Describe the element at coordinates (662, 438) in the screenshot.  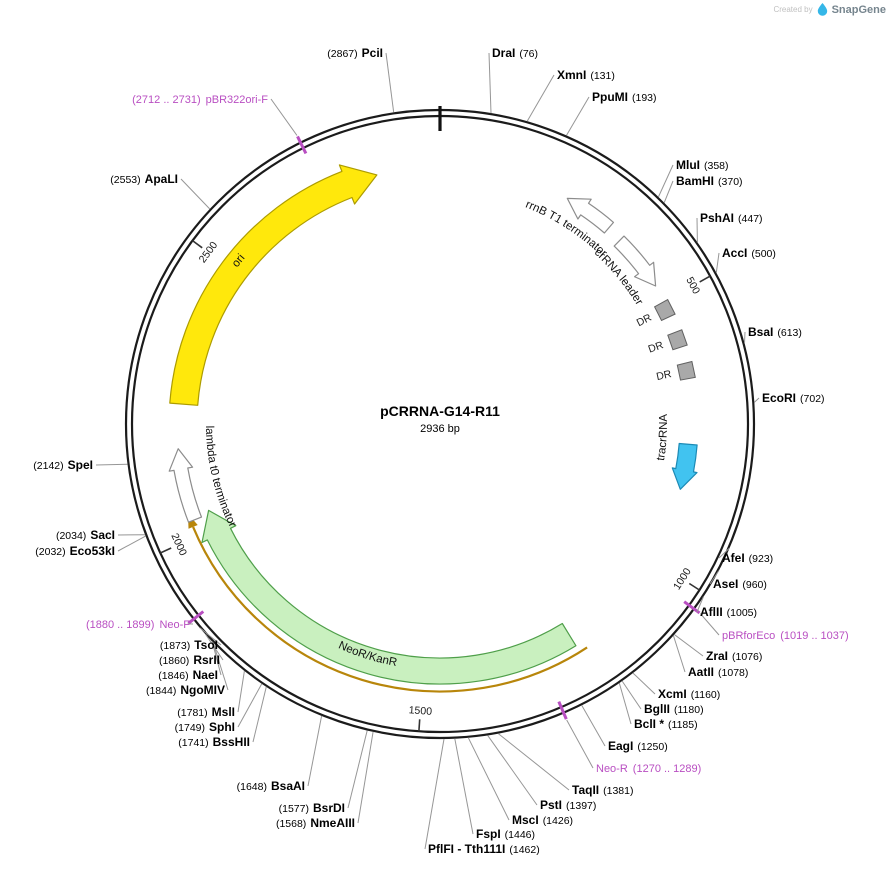
I see `feature-label-tracrrna: tracrRNA` at that location.